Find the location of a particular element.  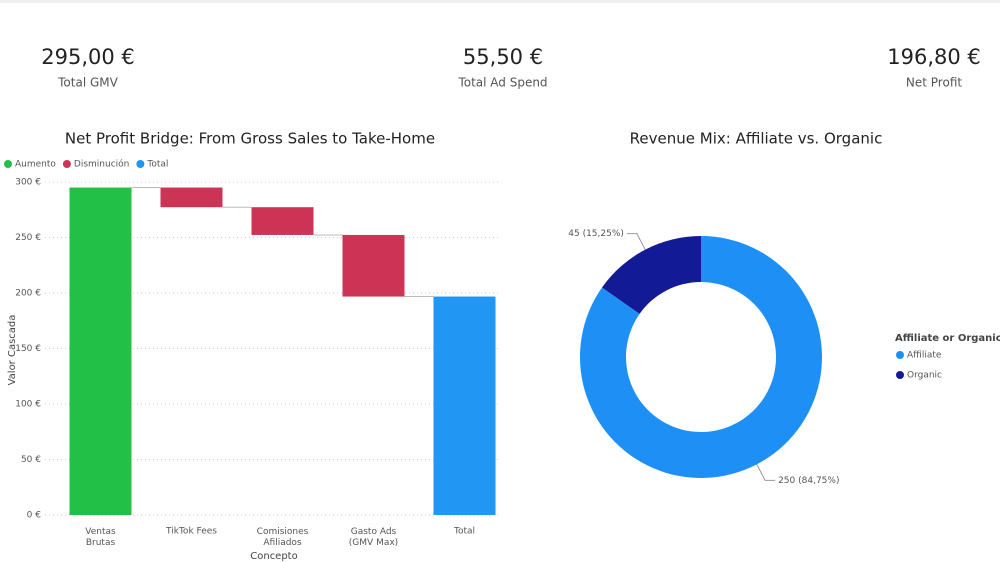

y-tick-label: 200 € is located at coordinates (28, 294).